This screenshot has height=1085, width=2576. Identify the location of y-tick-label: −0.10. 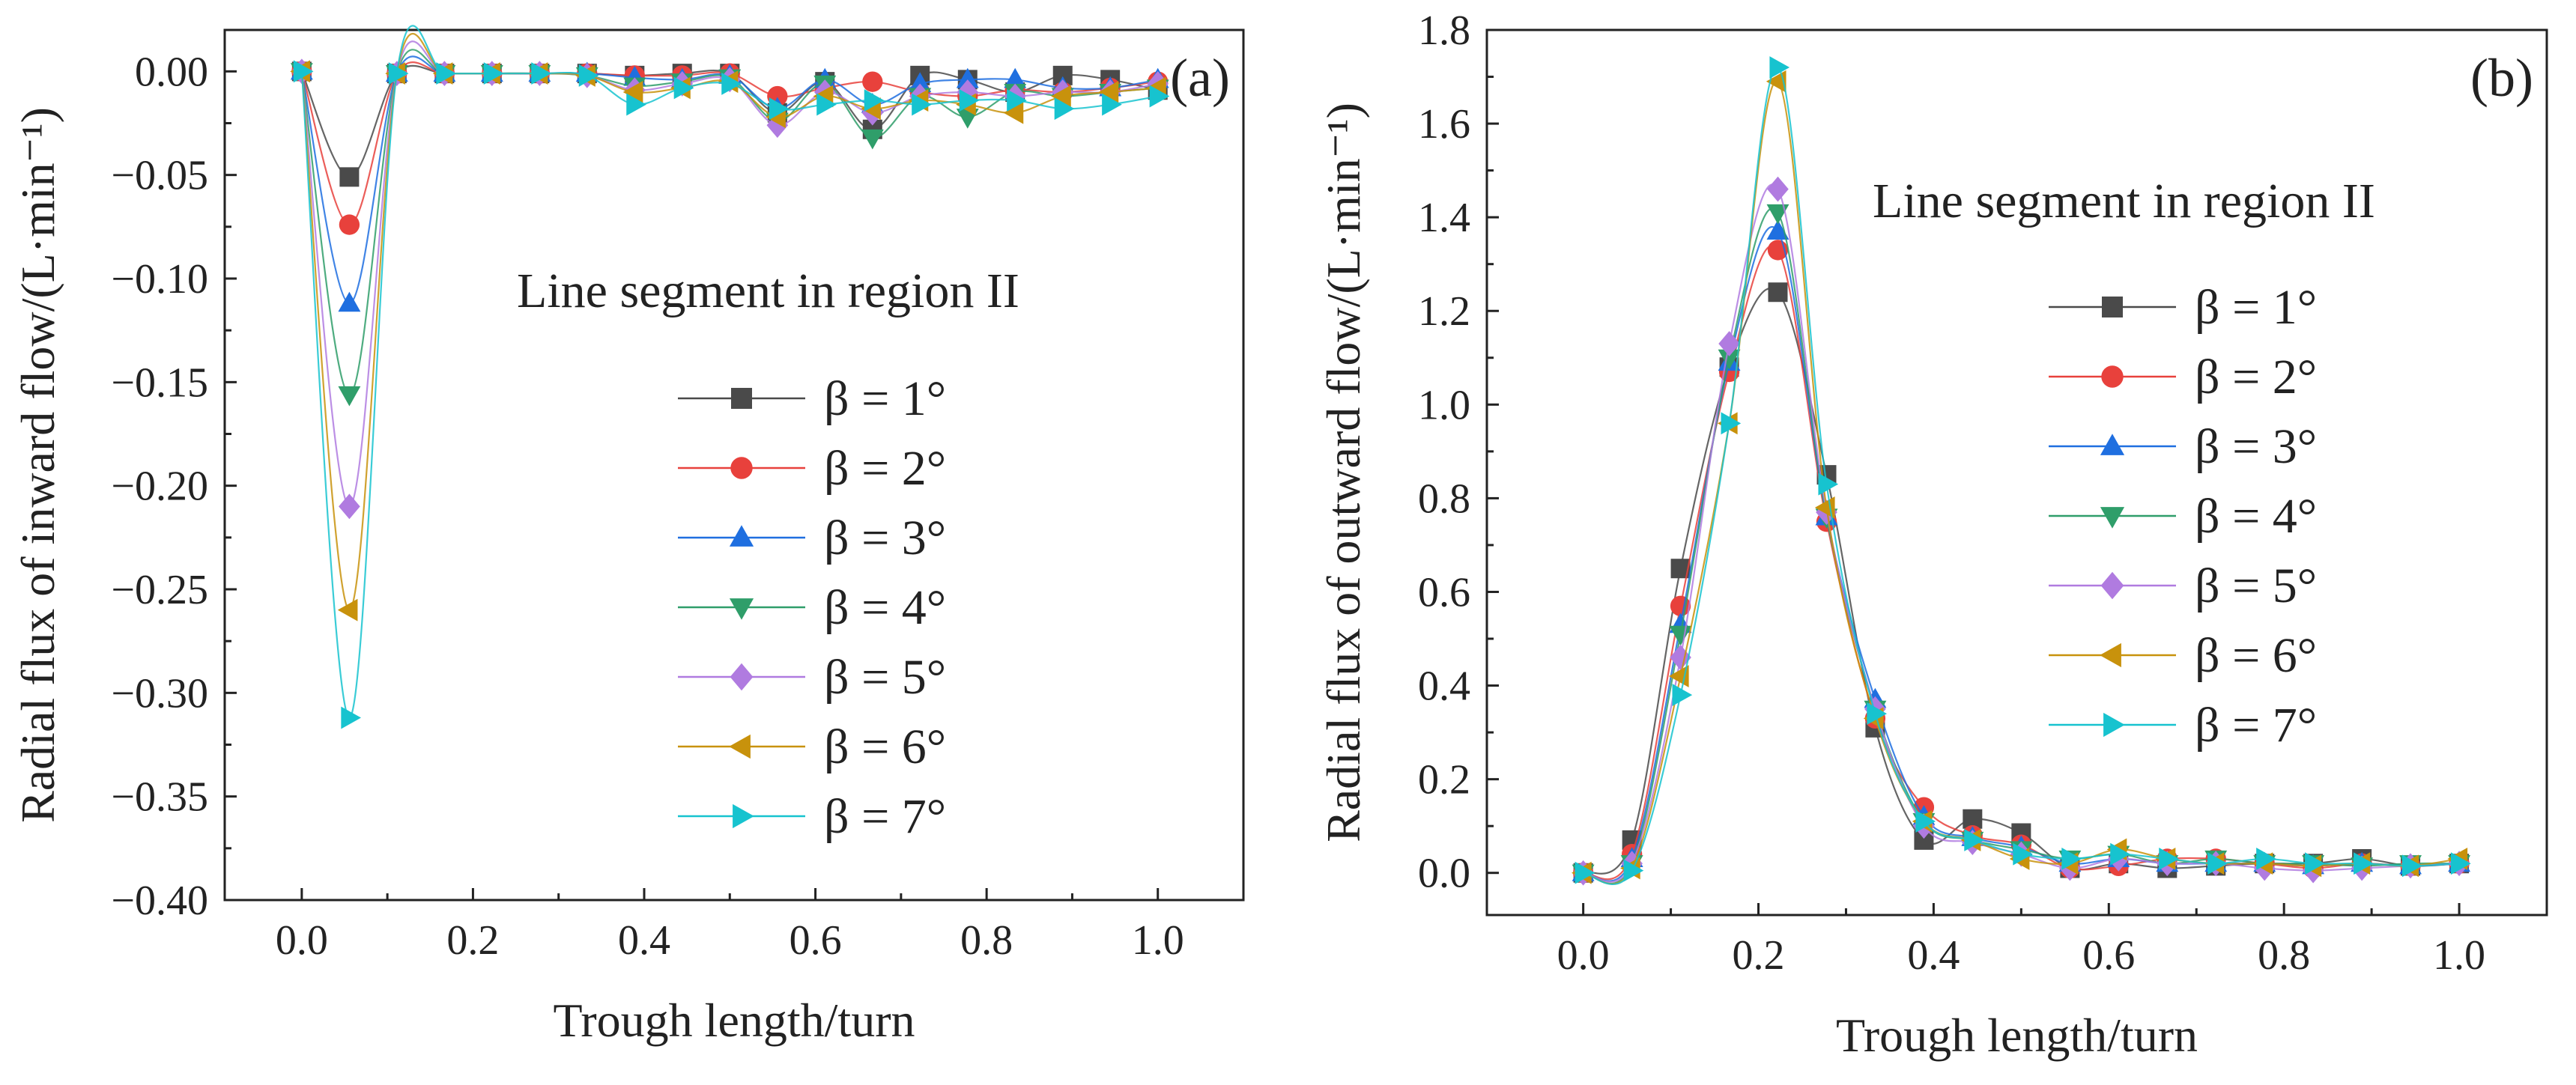
(159, 279).